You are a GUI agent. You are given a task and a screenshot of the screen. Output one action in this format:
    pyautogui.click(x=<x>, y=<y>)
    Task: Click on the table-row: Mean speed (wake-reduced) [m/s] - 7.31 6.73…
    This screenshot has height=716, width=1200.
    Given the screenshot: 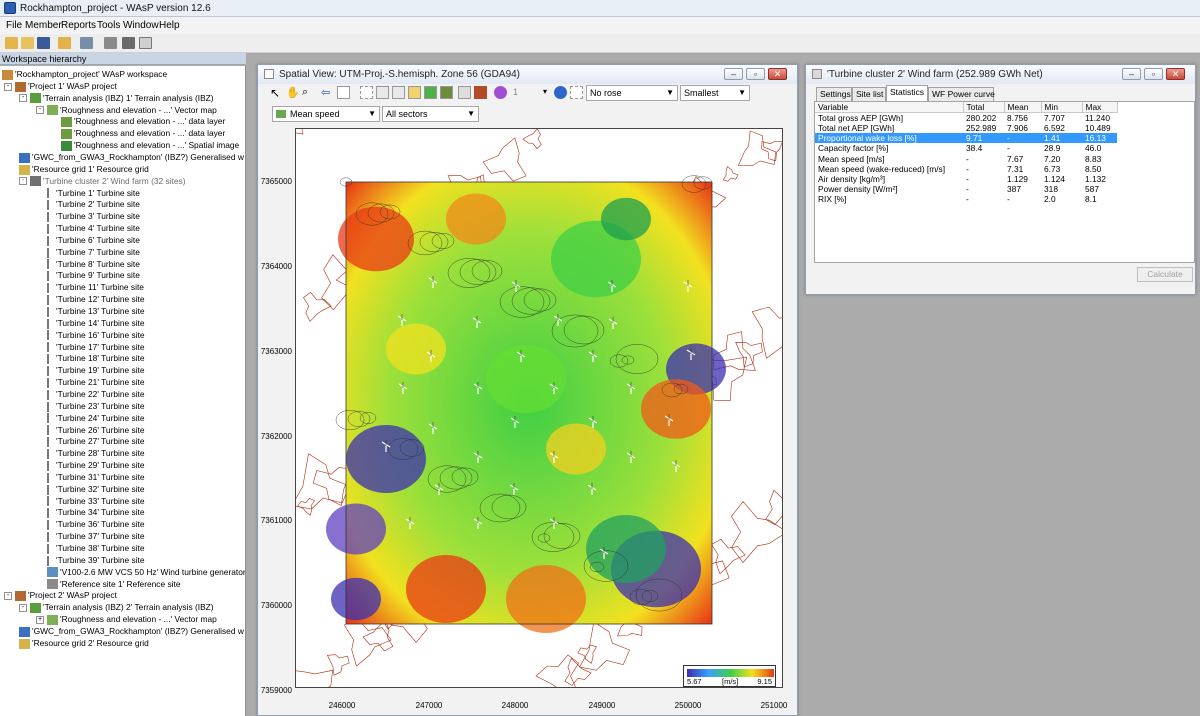 What is the action you would take?
    pyautogui.click(x=966, y=169)
    